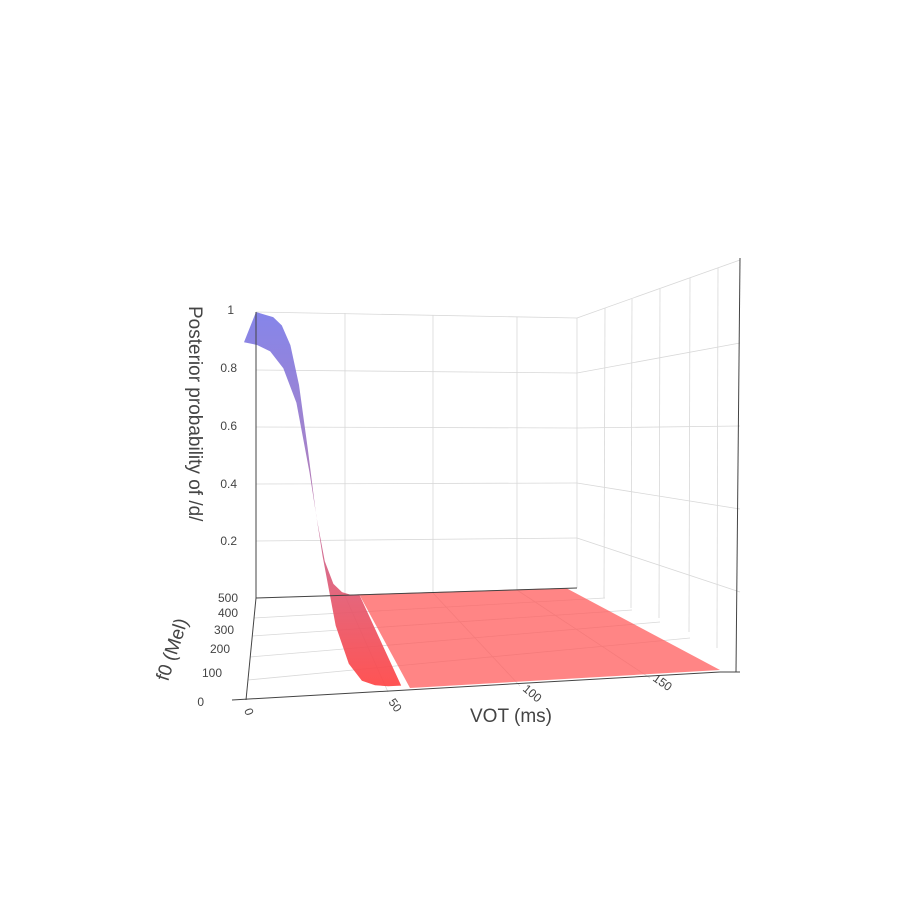  What do you see at coordinates (658, 465) in the screenshot?
I see `right-wall-grid` at bounding box center [658, 465].